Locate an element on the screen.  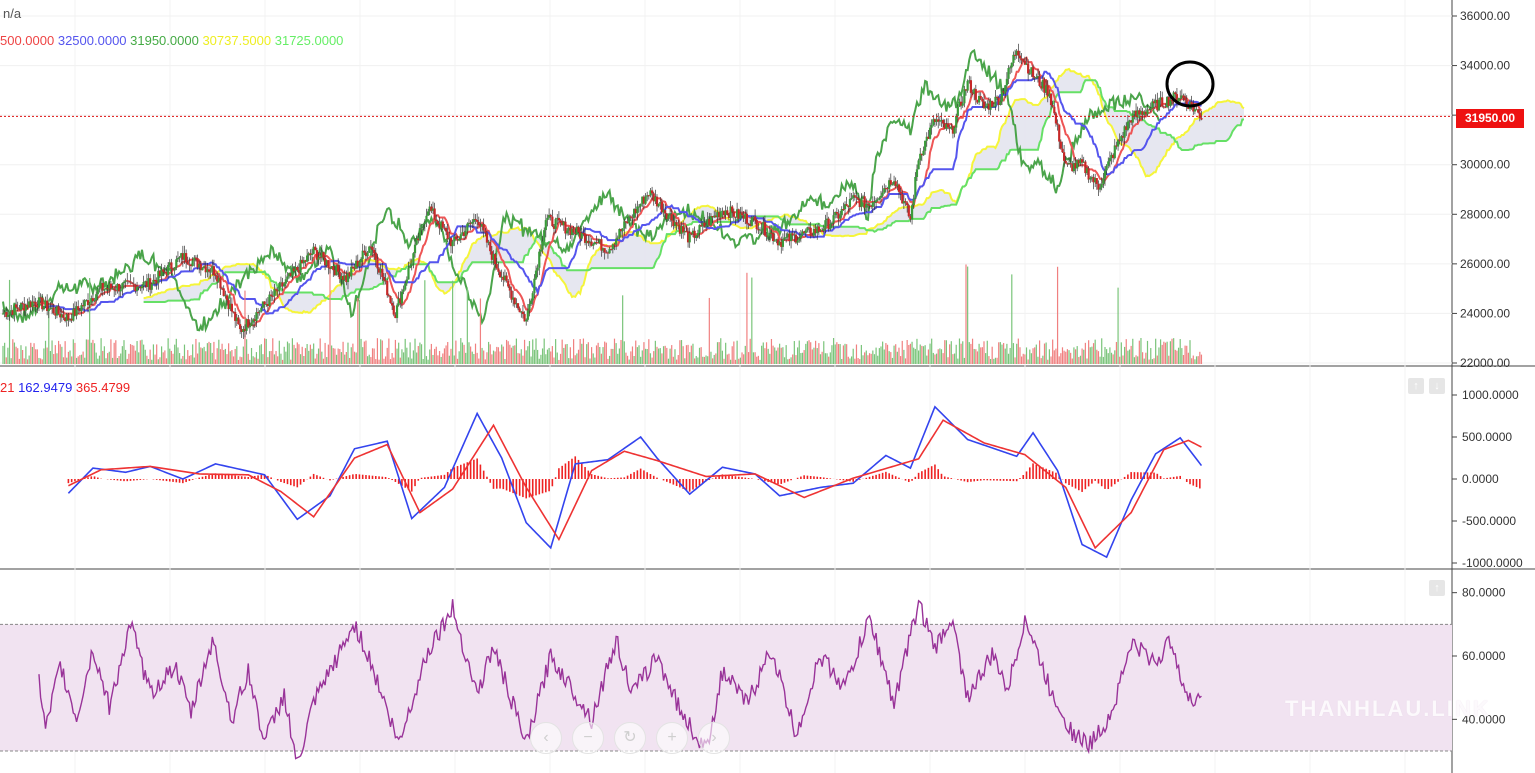
pane-move-down-icon: ↓ is located at coordinates (1437, 386).